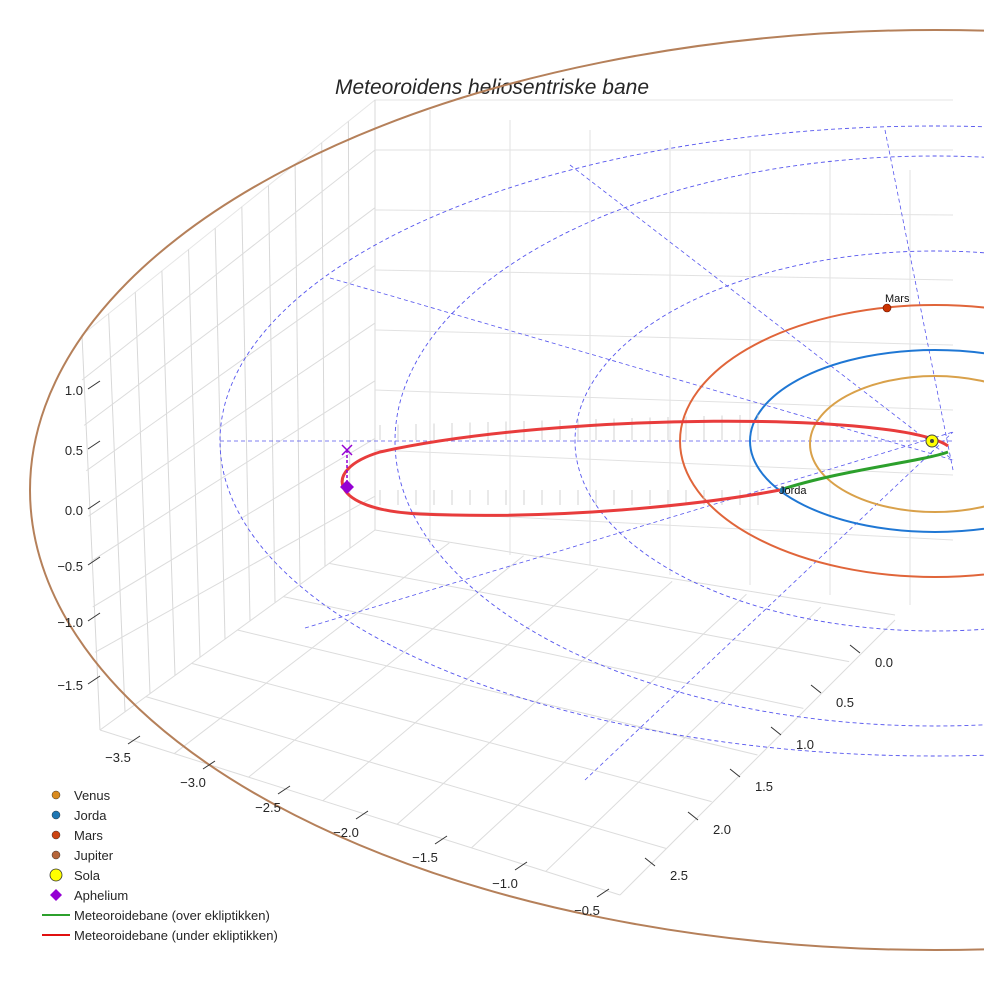 The image size is (984, 984). What do you see at coordinates (94, 855) in the screenshot?
I see `legend-label: Jupiter` at bounding box center [94, 855].